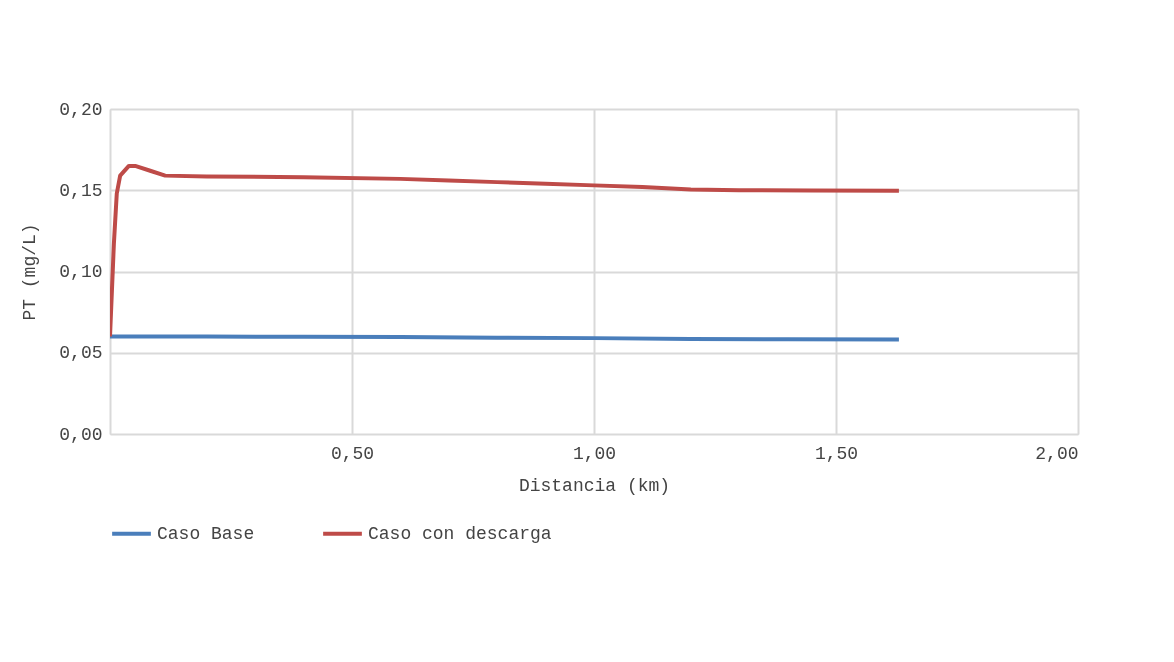 The height and width of the screenshot is (662, 1174). What do you see at coordinates (81, 434) in the screenshot?
I see `y-tick-label: 0,00` at bounding box center [81, 434].